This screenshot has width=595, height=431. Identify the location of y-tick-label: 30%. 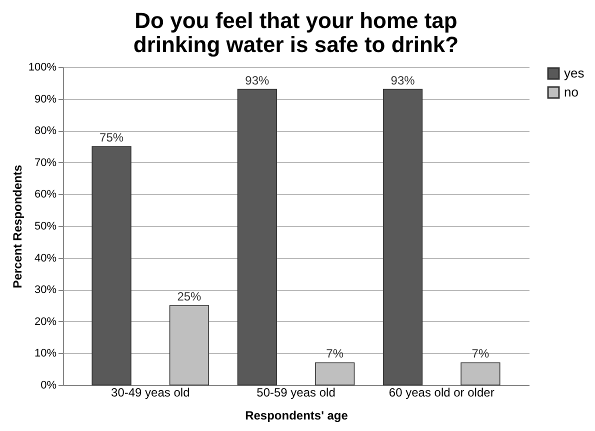
(45, 290).